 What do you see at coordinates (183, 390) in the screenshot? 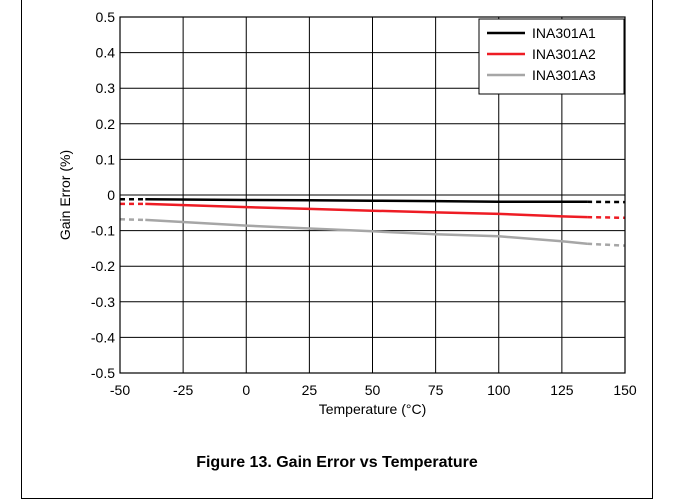
I see `x-tick-label: -25` at bounding box center [183, 390].